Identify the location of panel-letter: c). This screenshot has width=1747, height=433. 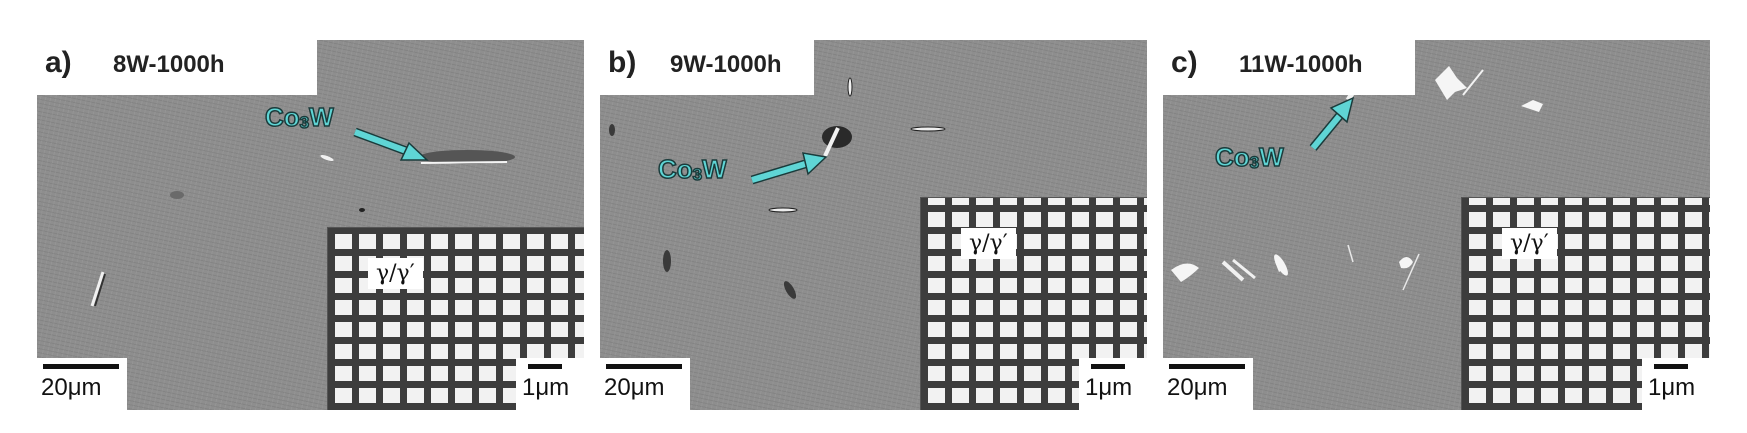
(1184, 62).